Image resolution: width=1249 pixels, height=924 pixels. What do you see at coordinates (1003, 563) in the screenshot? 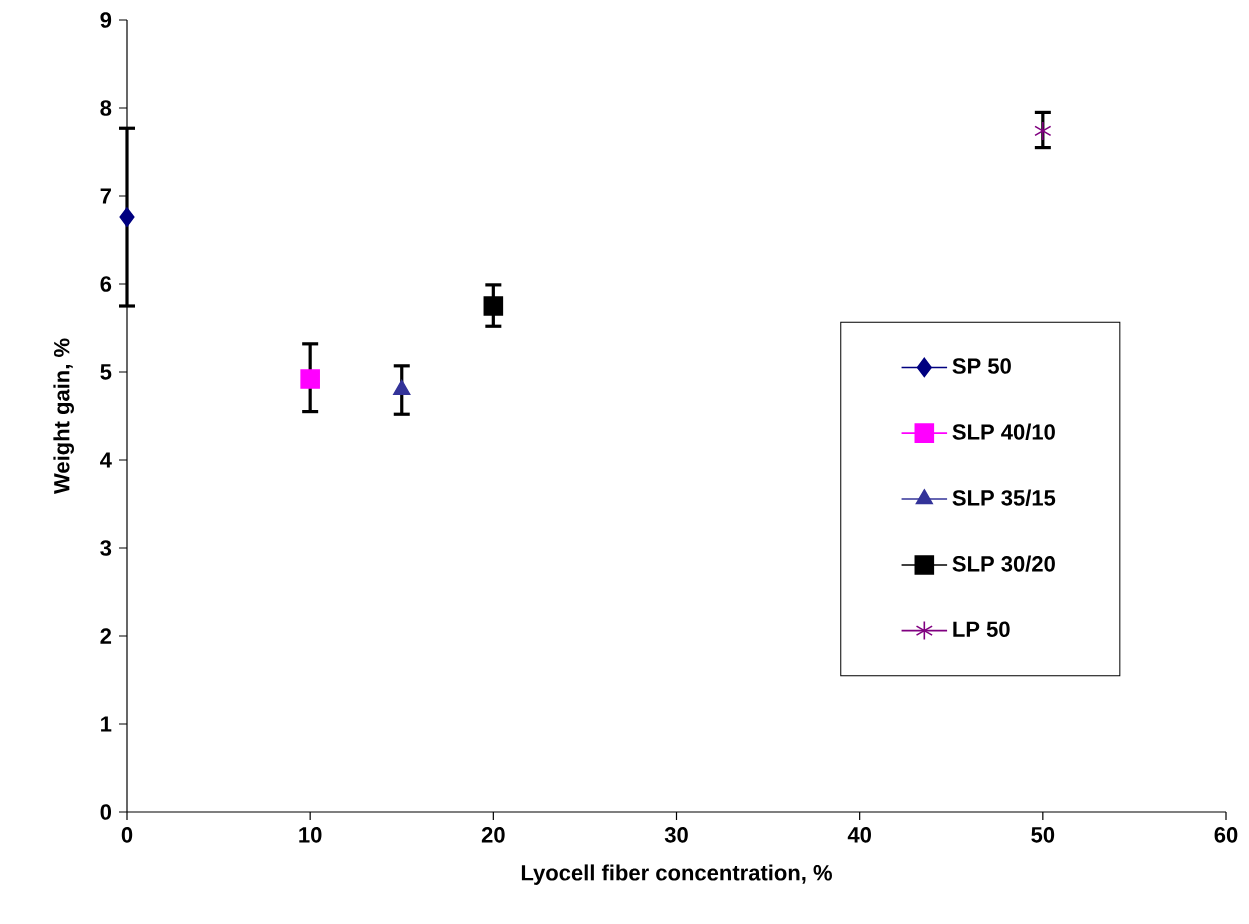
I see `legend-label: SLP 30/20` at bounding box center [1003, 563].